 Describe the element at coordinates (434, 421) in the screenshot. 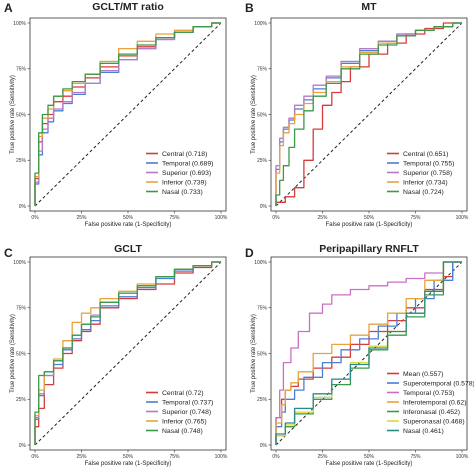

I see `legend-label: Superonasal (0.468)` at that location.